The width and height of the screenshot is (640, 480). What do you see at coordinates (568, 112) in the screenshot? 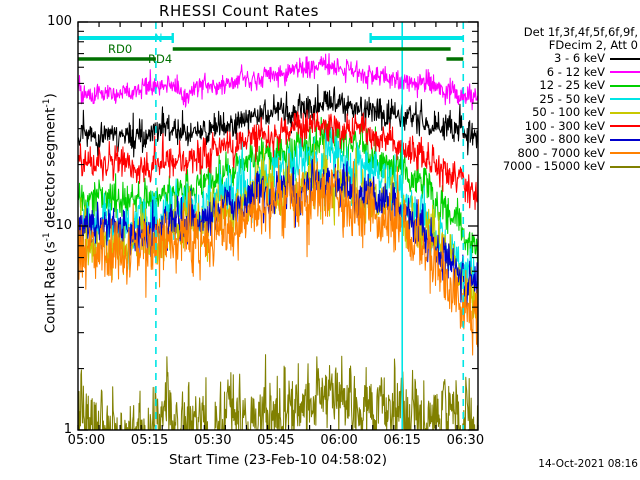
I see `legend-entry-label: 50 - 100 keV` at bounding box center [568, 112].